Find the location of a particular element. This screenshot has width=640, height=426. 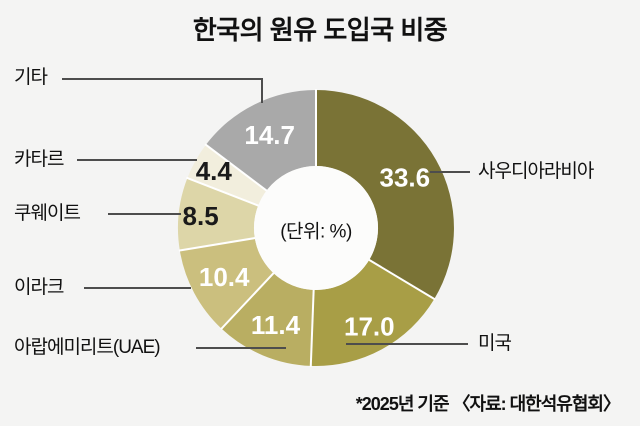

unit-label: (단위: %) is located at coordinates (316, 232).